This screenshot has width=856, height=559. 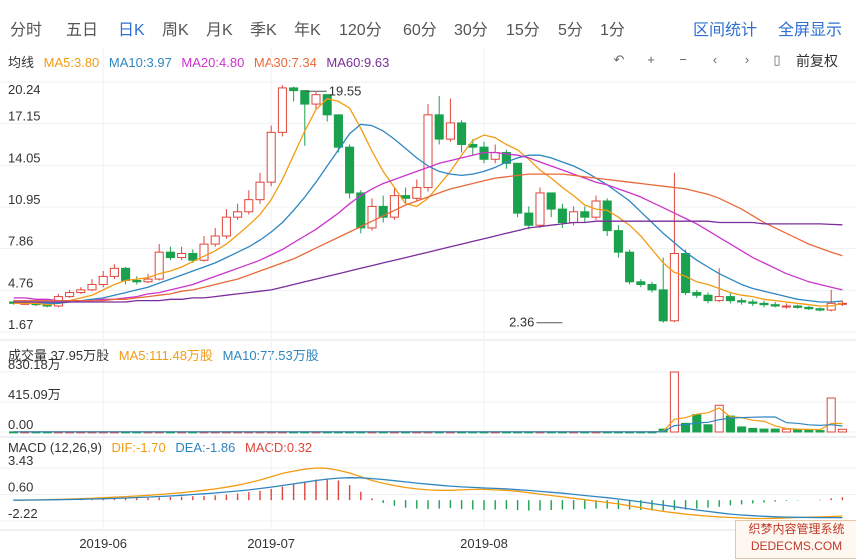 What do you see at coordinates (131, 30) in the screenshot?
I see `period-tab-2: 日K` at bounding box center [131, 30].